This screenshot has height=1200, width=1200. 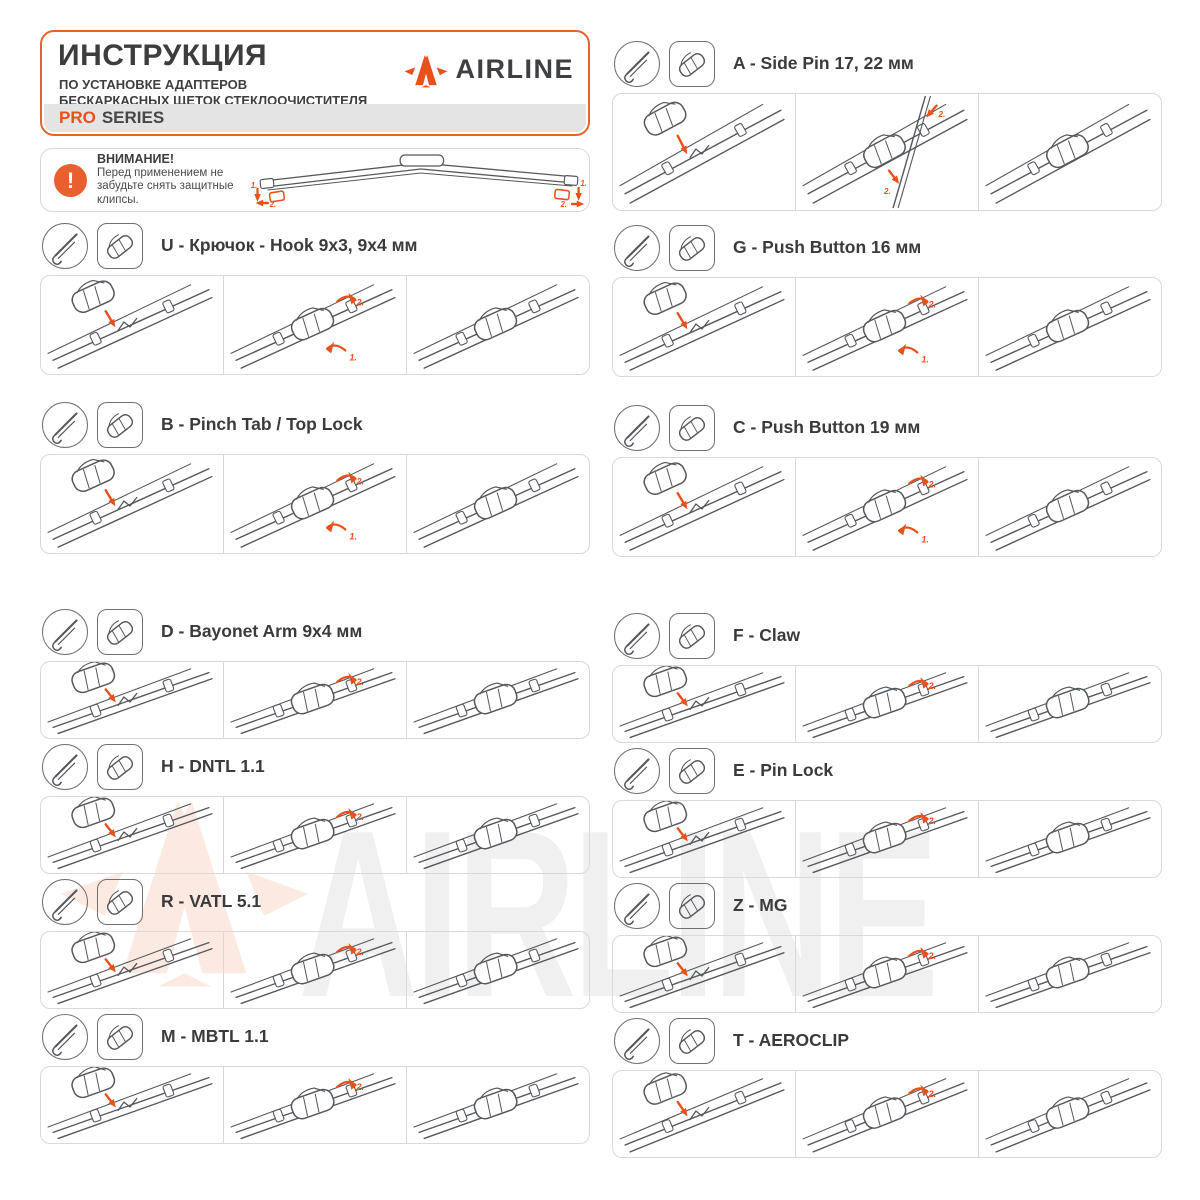 I want to click on section-head-Z: Z - MG, so click(x=888, y=905).